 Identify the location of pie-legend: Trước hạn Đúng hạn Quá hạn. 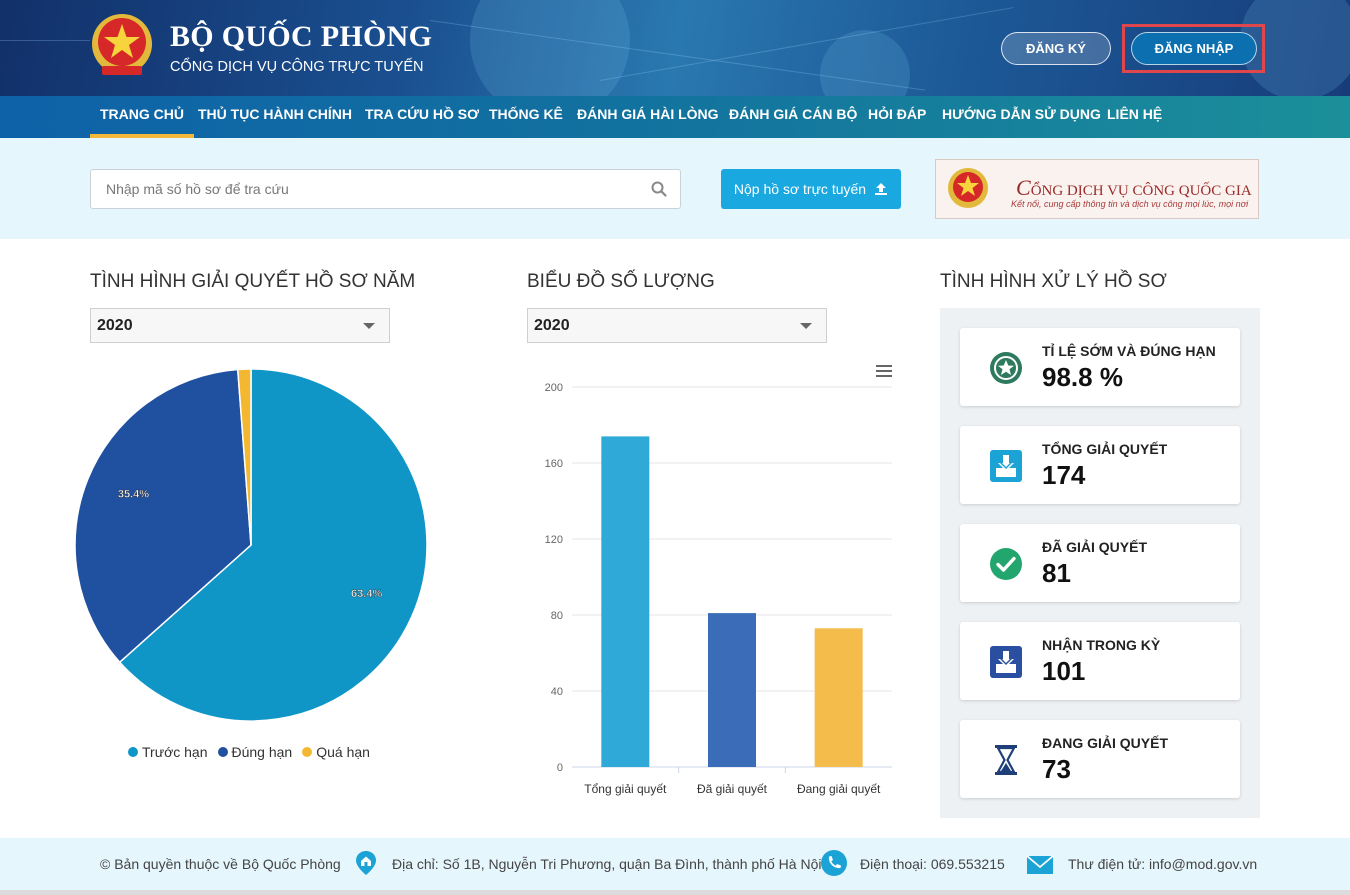
(249, 752).